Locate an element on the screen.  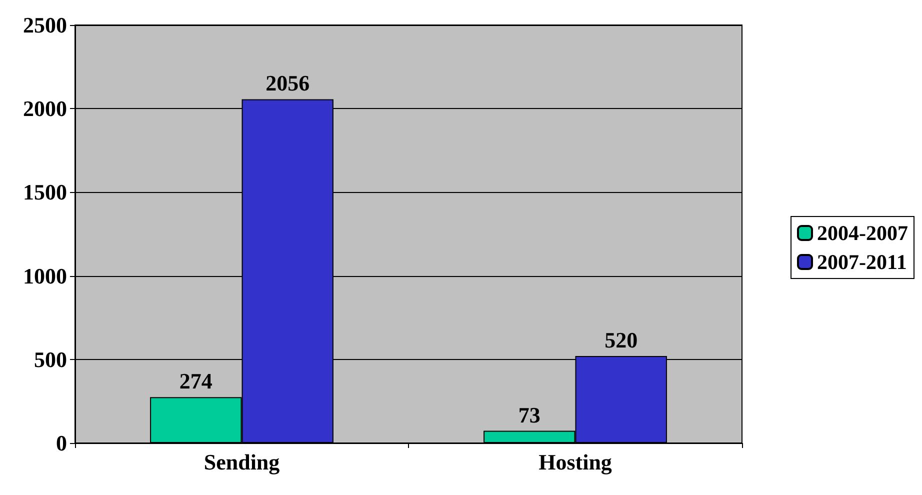
y-tick-label: 1500 is located at coordinates (45, 192).